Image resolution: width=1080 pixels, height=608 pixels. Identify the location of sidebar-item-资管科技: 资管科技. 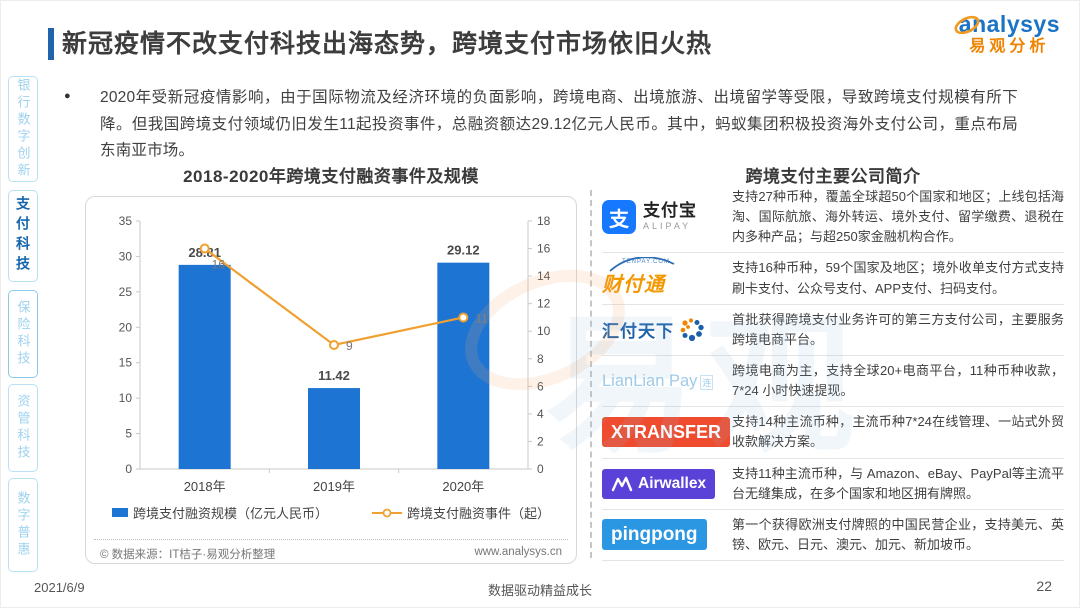
(23, 428).